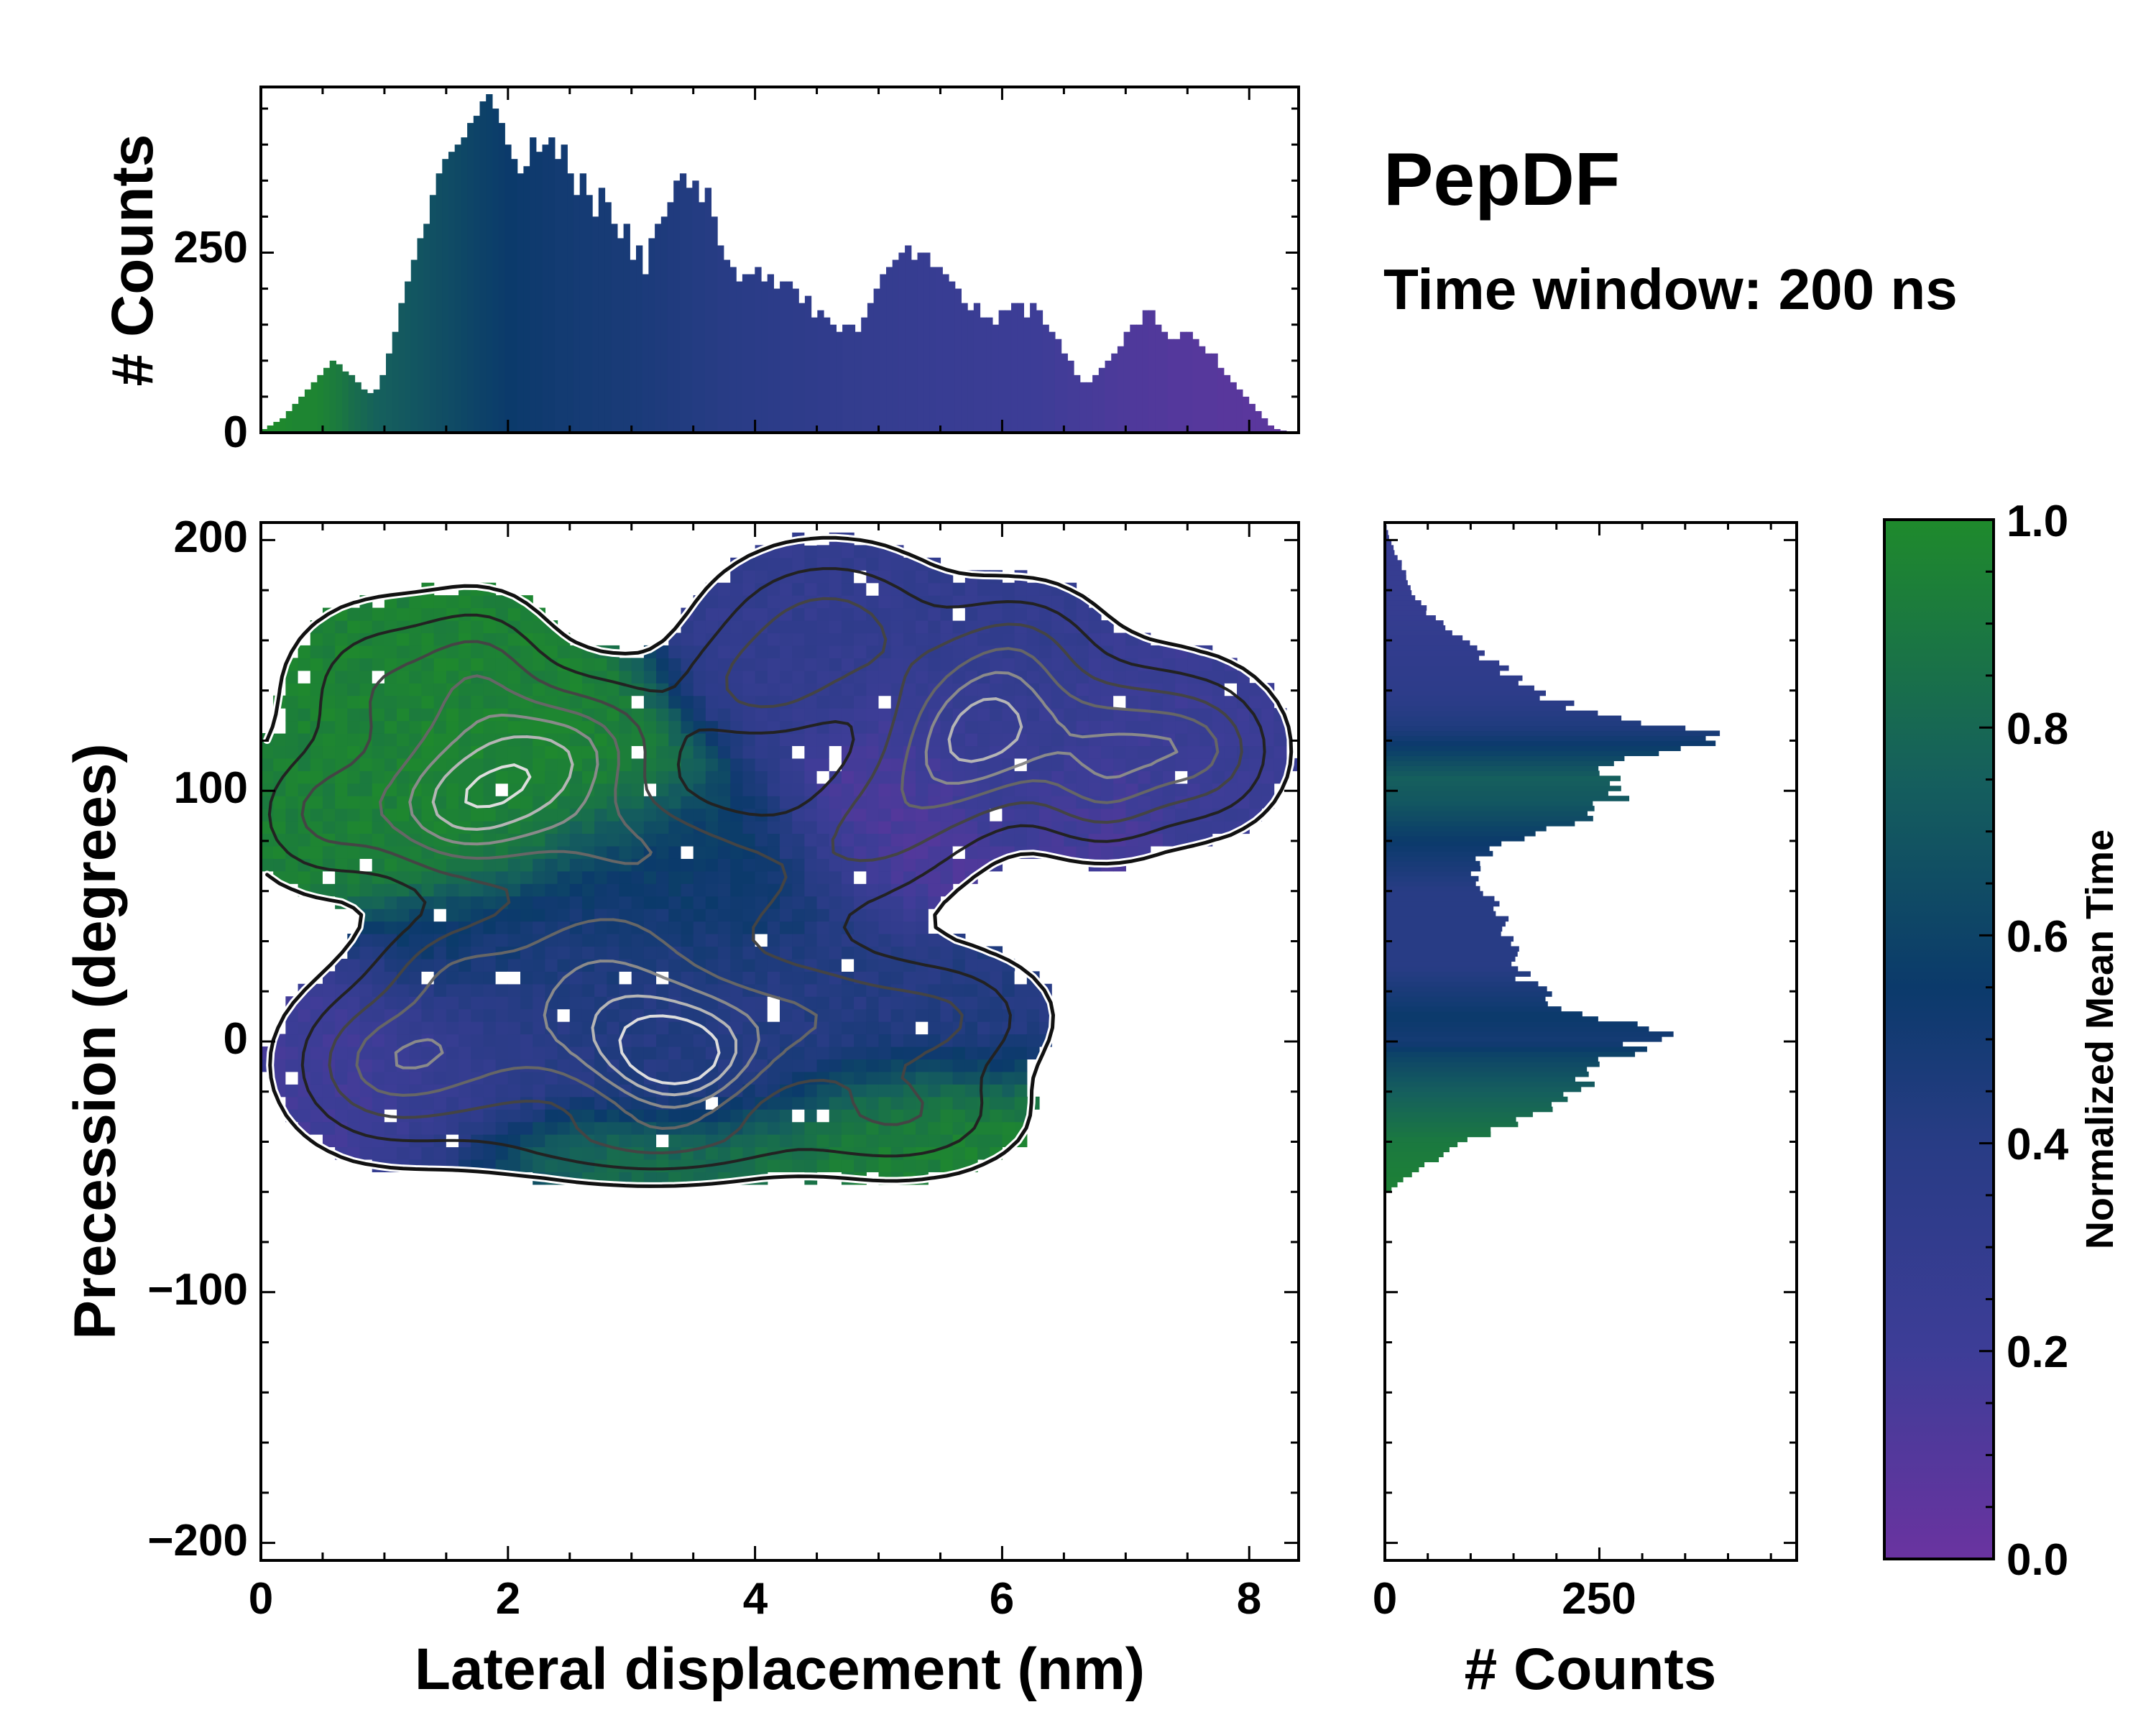  Describe the element at coordinates (1671, 289) in the screenshot. I see `chart-subtitle: Time window: 200 ns` at that location.